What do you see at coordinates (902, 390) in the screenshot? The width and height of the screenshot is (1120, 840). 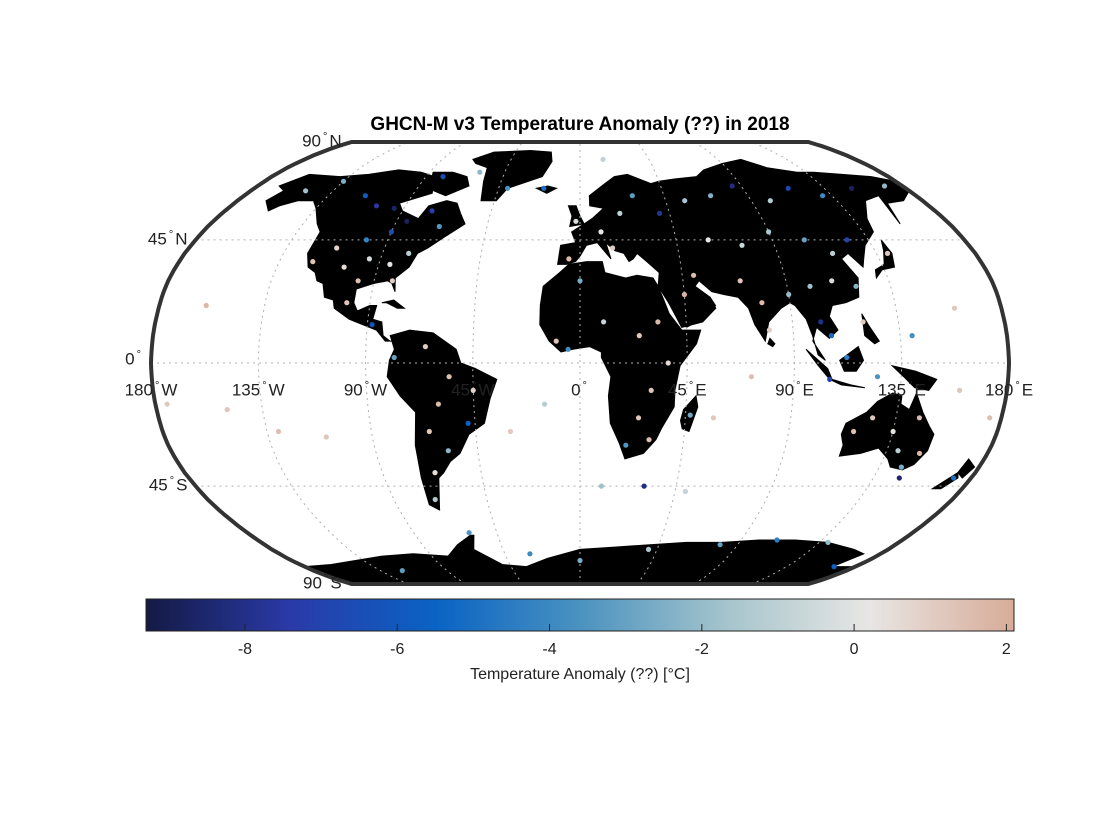 I see `longitude-label: 135 ° E` at bounding box center [902, 390].